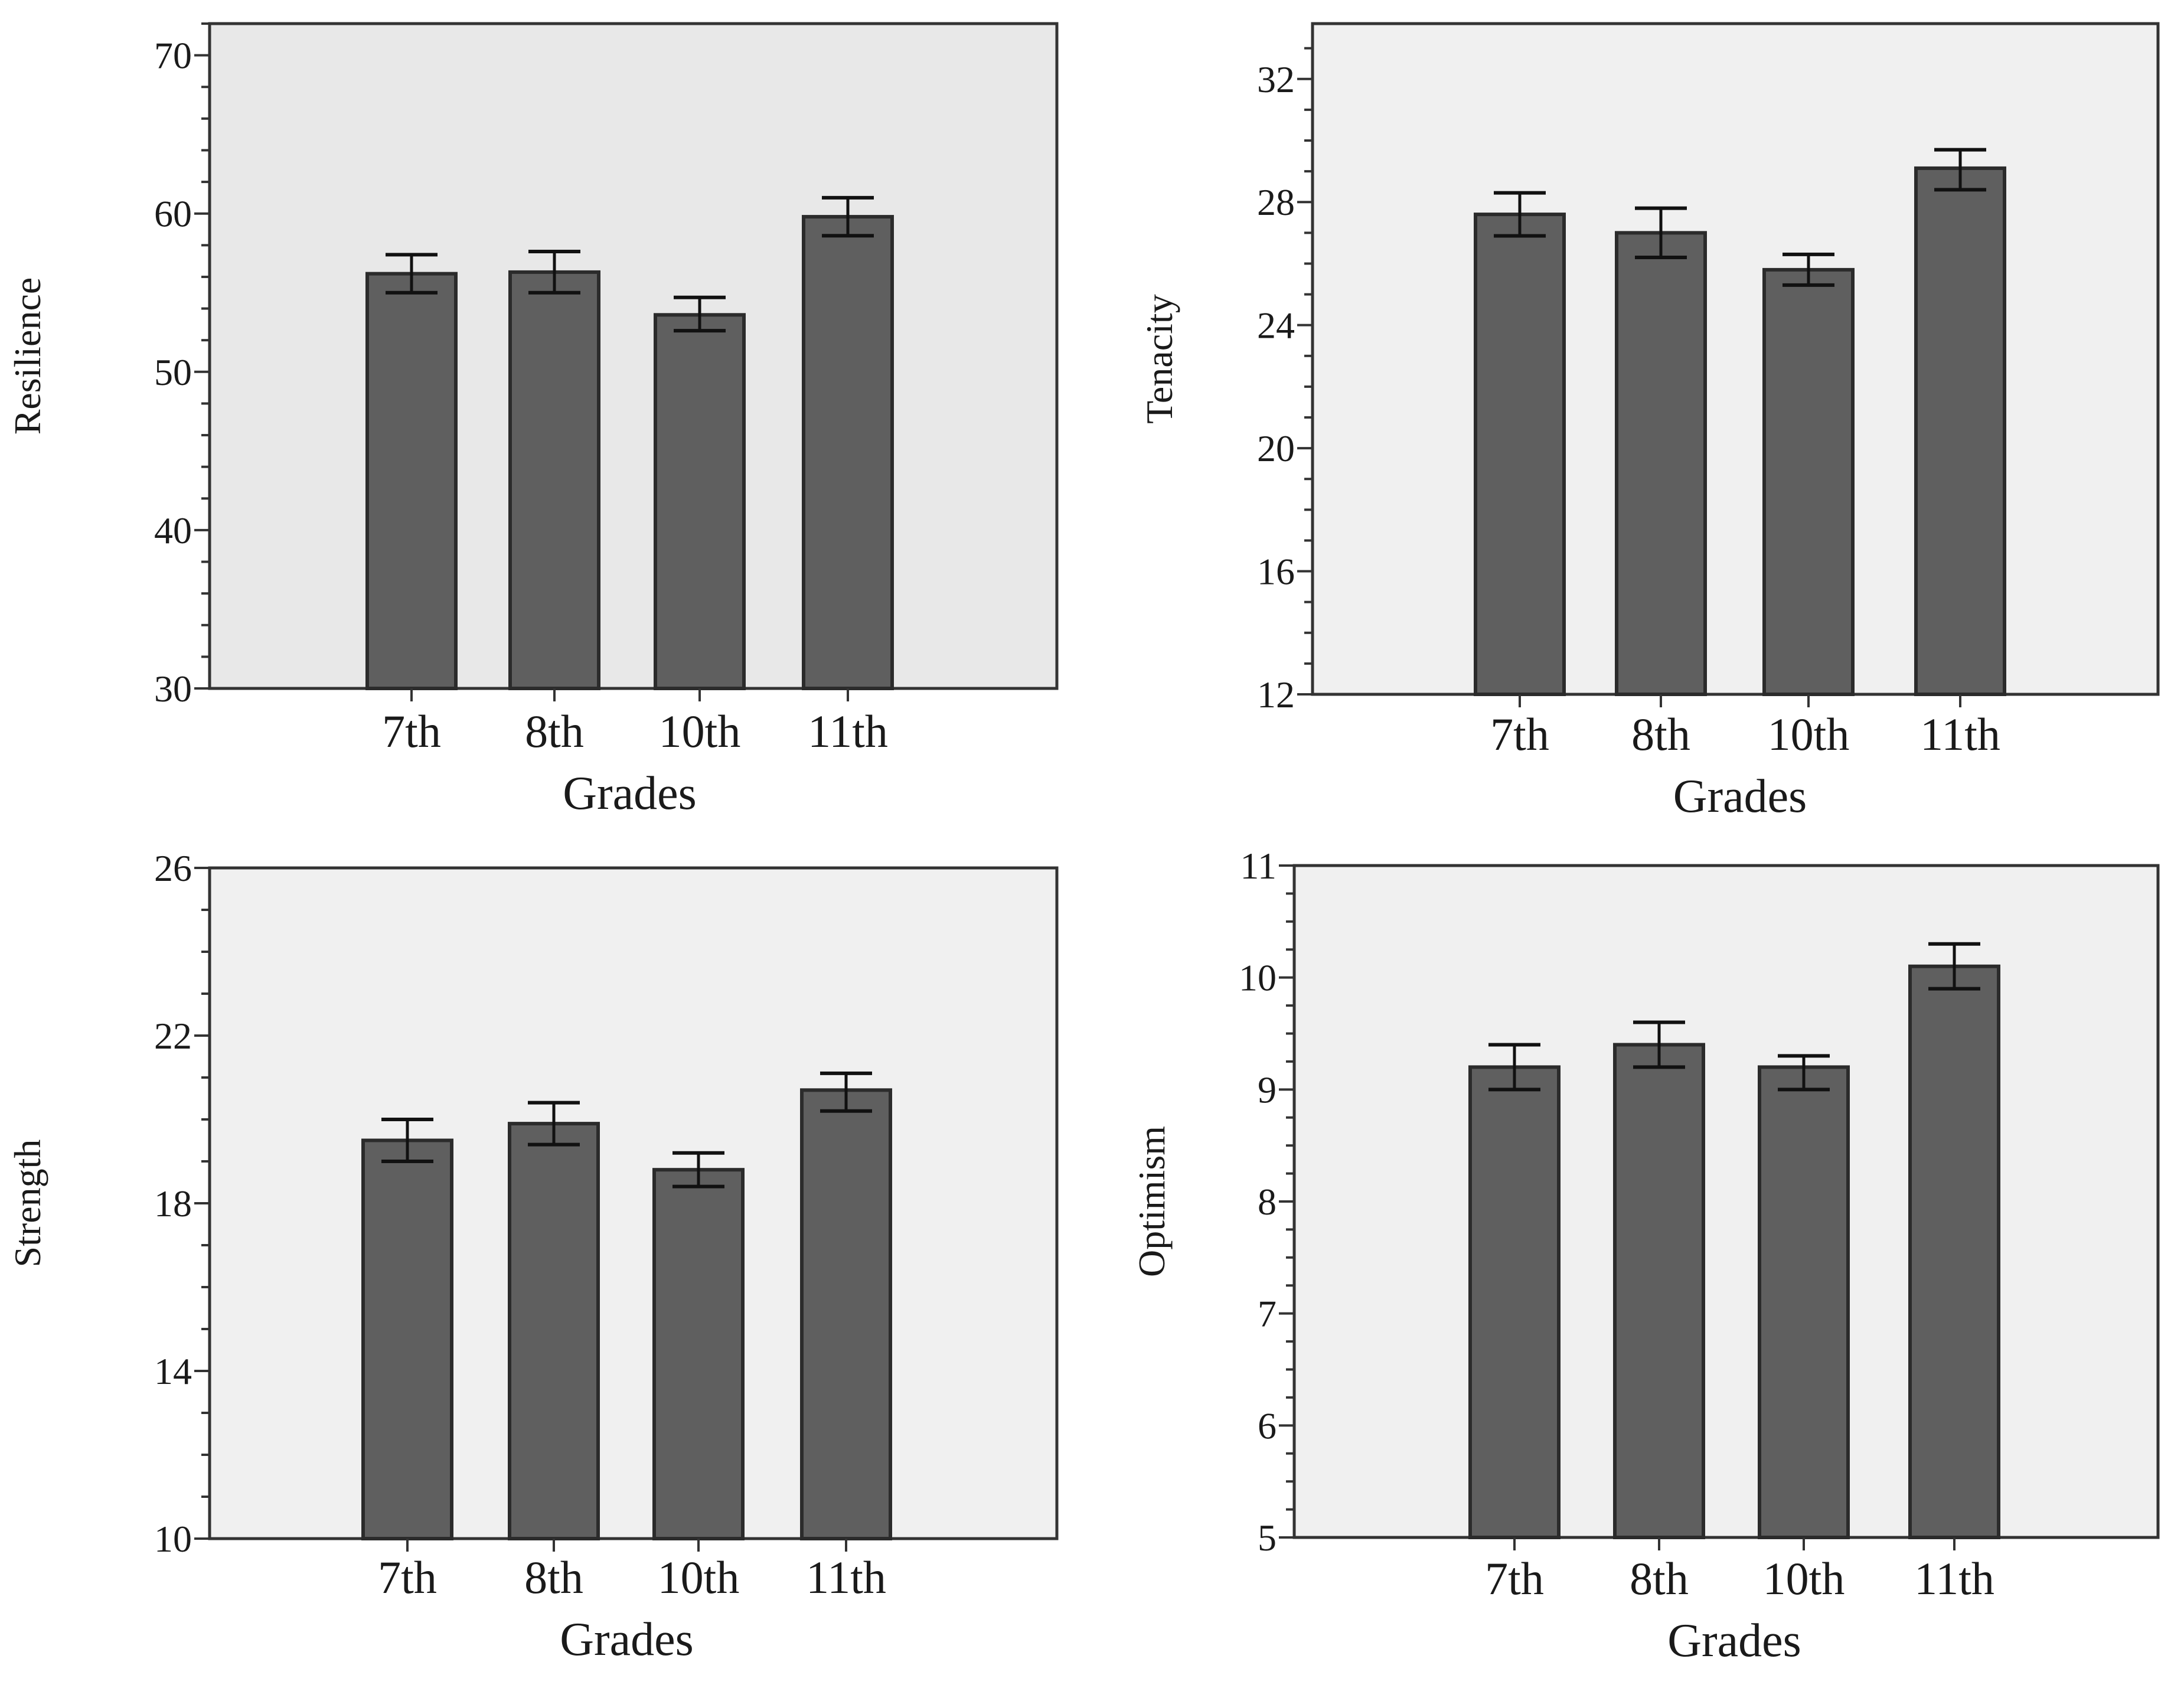 This screenshot has height=1688, width=2184. Describe the element at coordinates (27, 1204) in the screenshot. I see `y-axis-title: Strength` at that location.